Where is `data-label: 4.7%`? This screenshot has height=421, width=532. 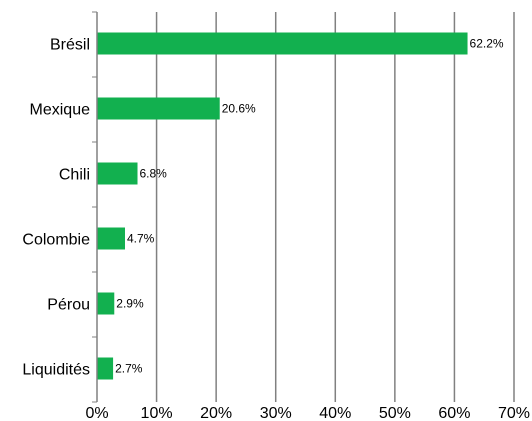 data-label: 4.7% is located at coordinates (141, 239).